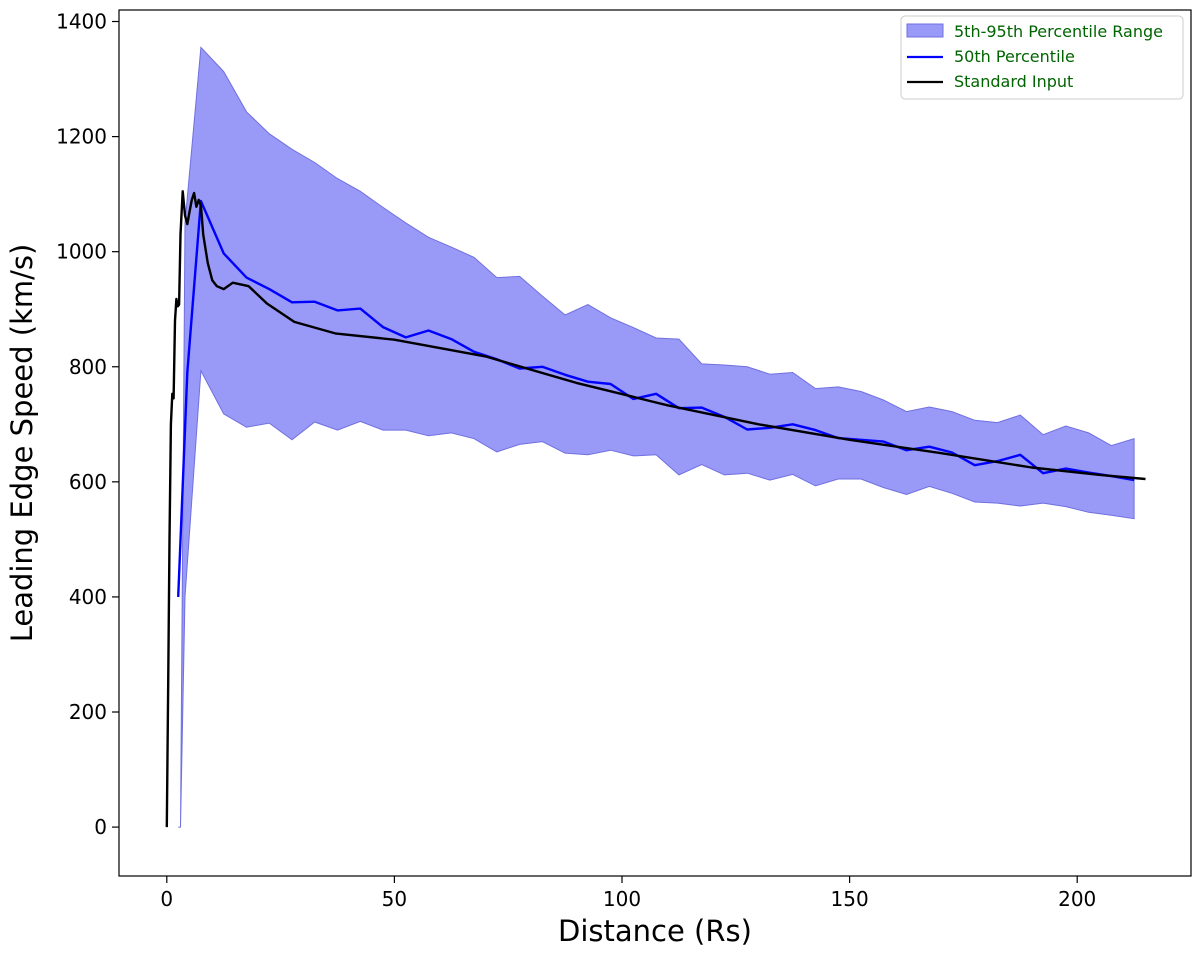  I want to click on x-axis-title: Distance (Rs), so click(655, 931).